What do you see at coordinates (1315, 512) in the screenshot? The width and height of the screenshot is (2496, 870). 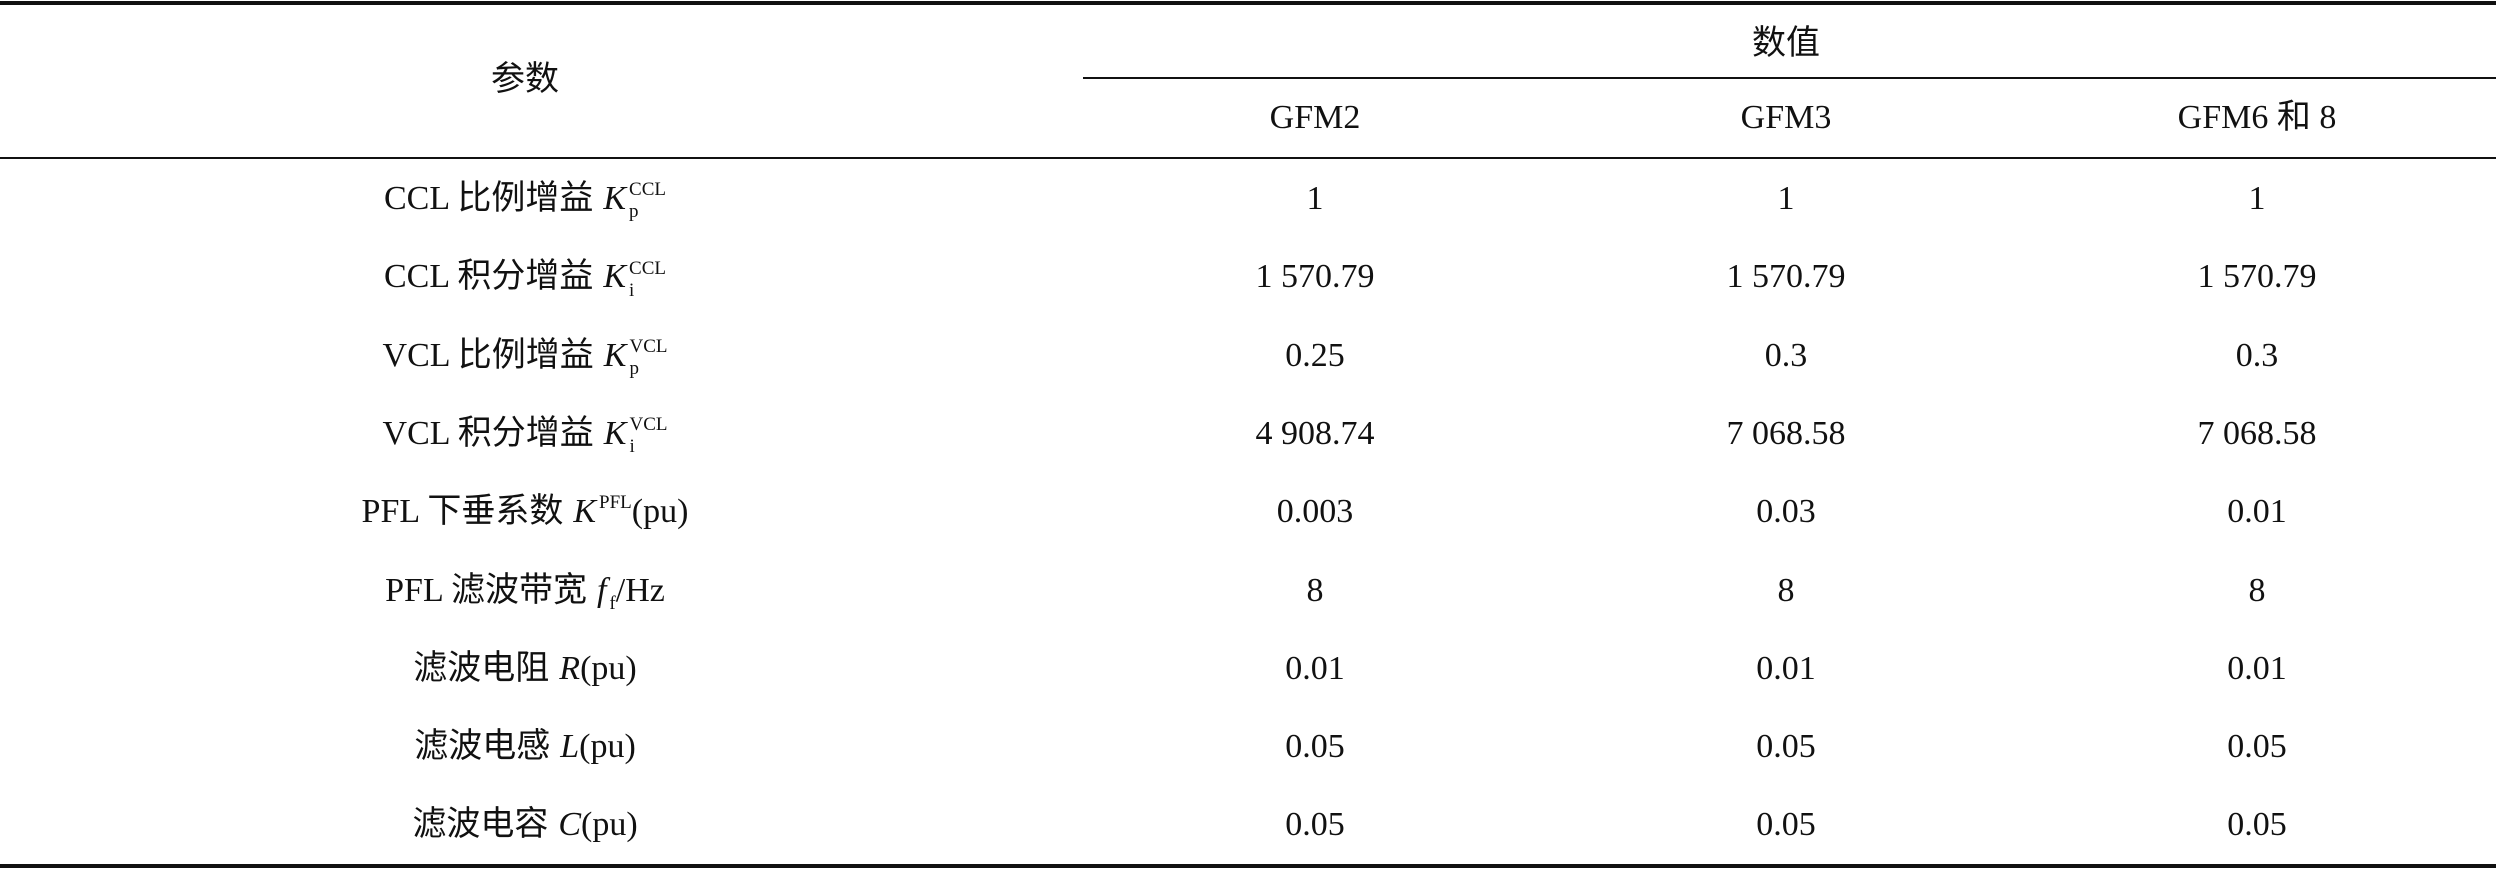 I see `value-cell: 0.003` at bounding box center [1315, 512].